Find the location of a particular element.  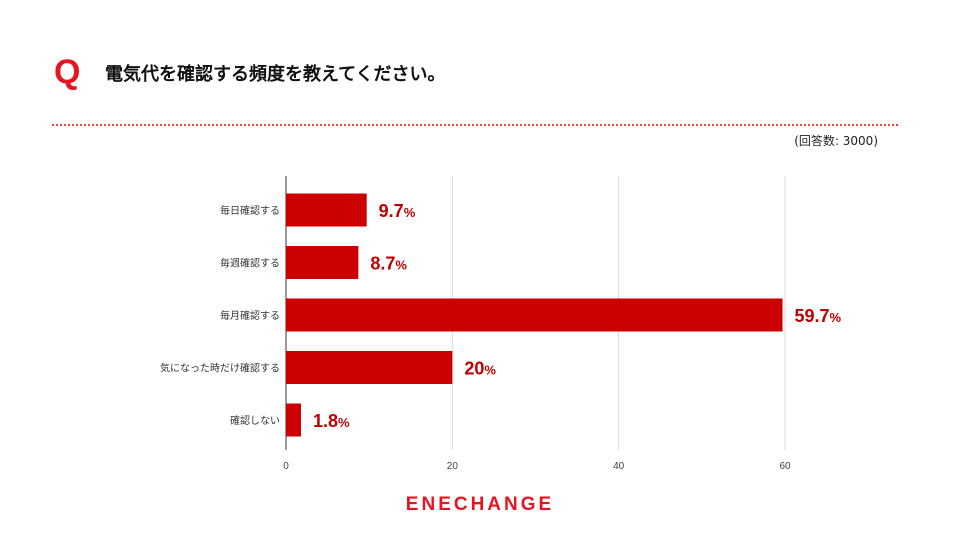

x-tick-label: 60 is located at coordinates (785, 466).